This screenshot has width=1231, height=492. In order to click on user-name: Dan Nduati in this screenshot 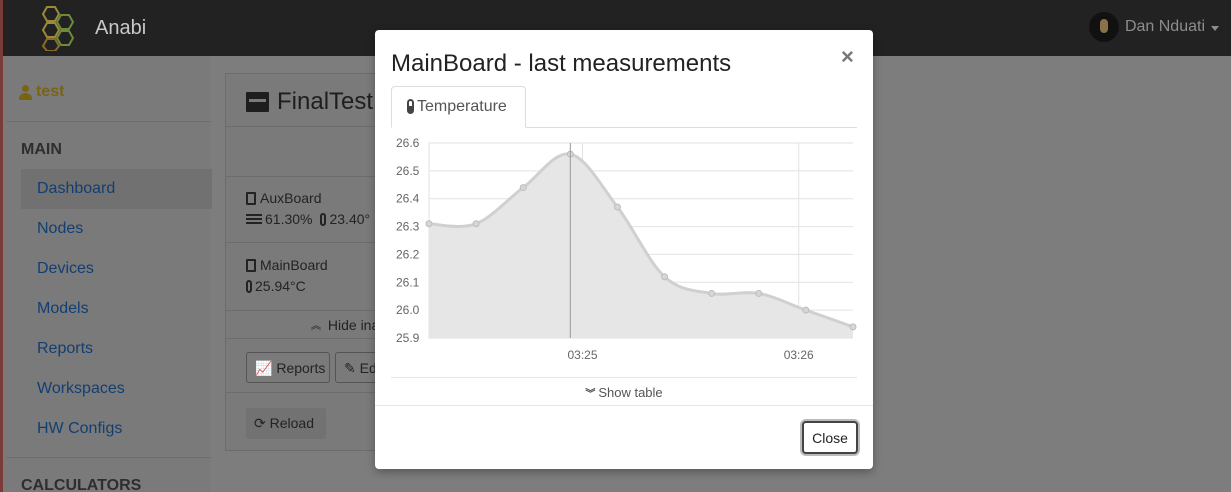, I will do `click(1164, 26)`.